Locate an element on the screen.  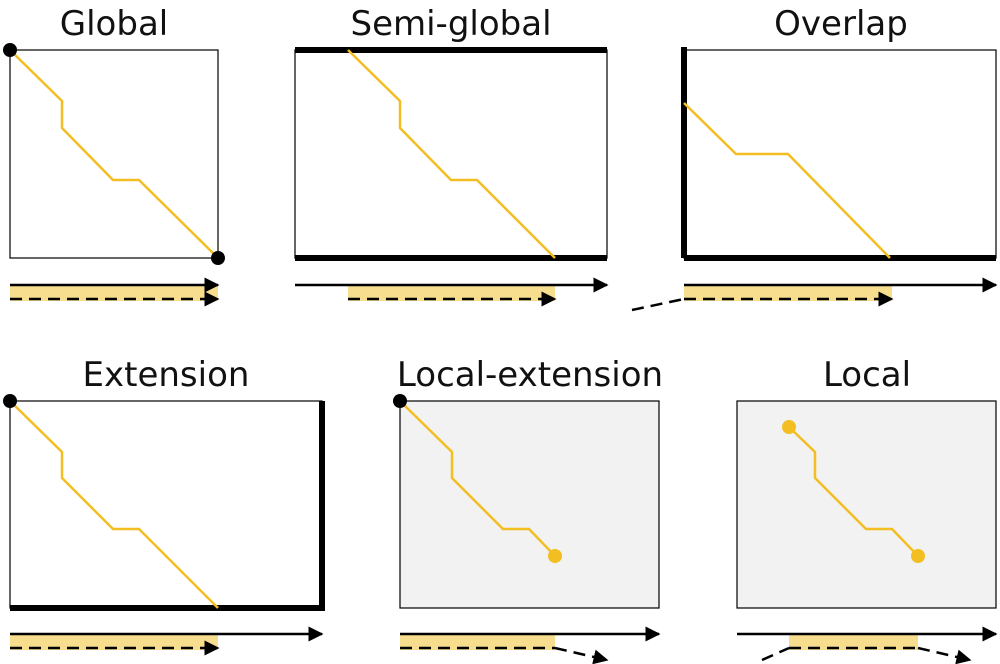
panel-semi-global: Semi-global is located at coordinates (451, 155).